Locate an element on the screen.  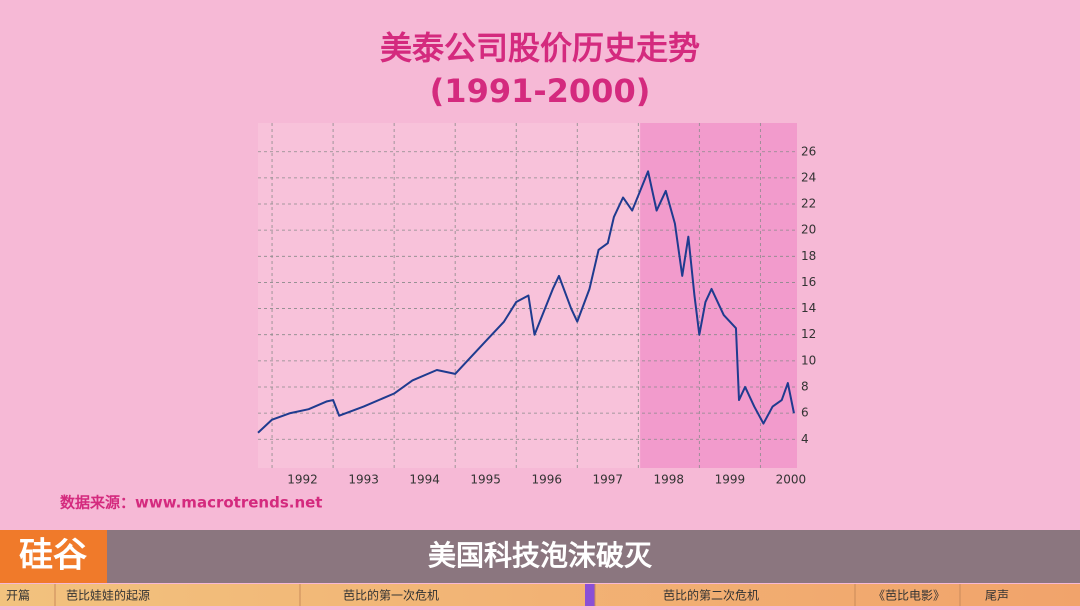
y-tick-label: 22 is located at coordinates (808, 204).